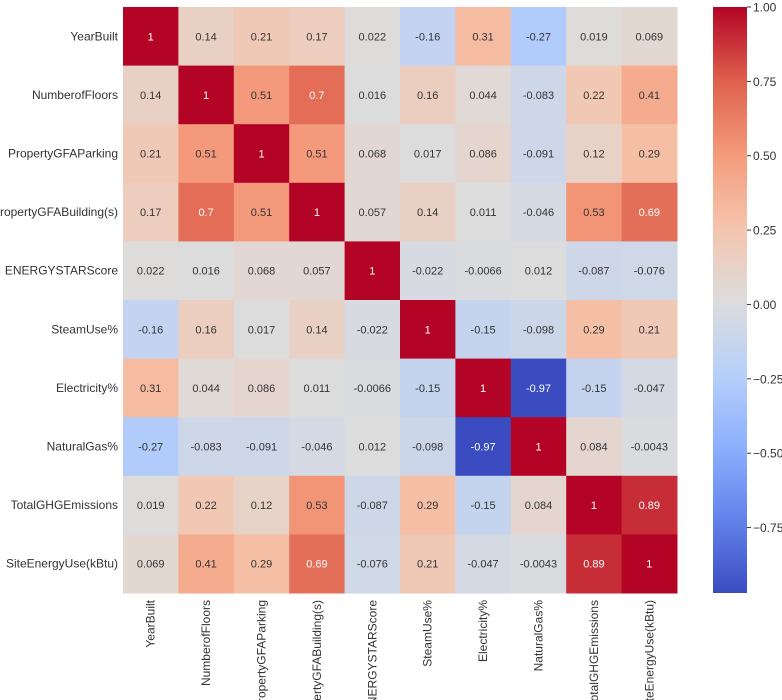 This screenshot has width=782, height=700. What do you see at coordinates (316, 448) in the screenshot?
I see `cell-annotation: -0.046` at bounding box center [316, 448].